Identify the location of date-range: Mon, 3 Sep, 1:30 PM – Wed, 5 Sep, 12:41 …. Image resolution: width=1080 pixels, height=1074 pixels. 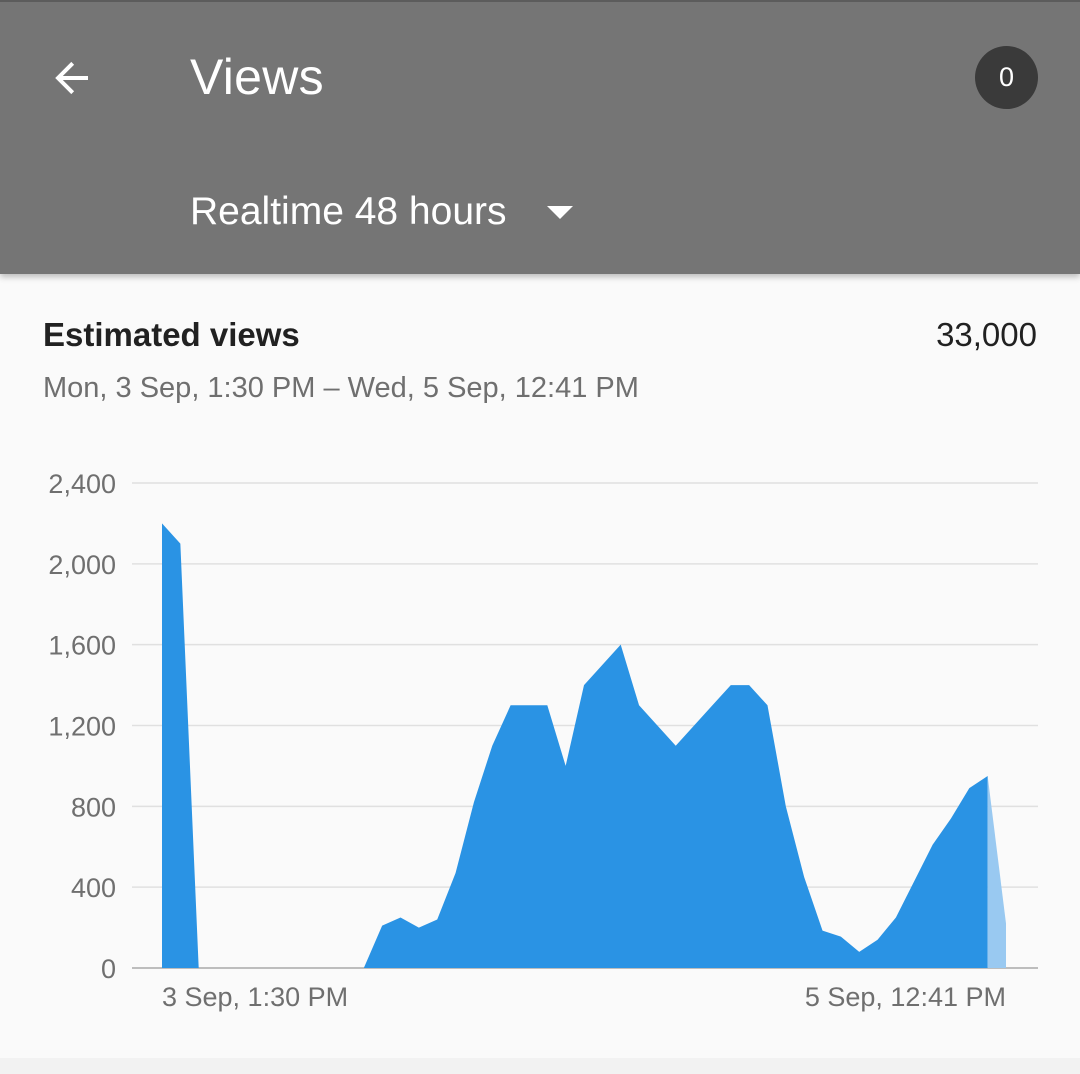
(341, 388).